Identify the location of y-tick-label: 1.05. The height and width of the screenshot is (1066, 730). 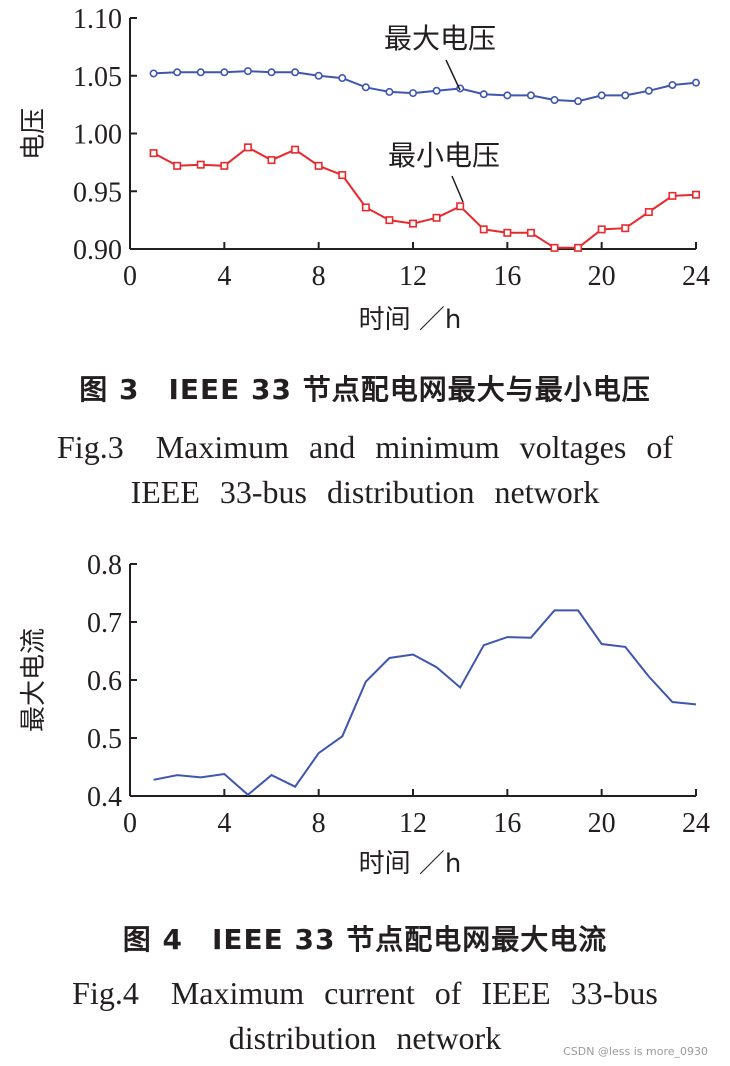
(97, 77).